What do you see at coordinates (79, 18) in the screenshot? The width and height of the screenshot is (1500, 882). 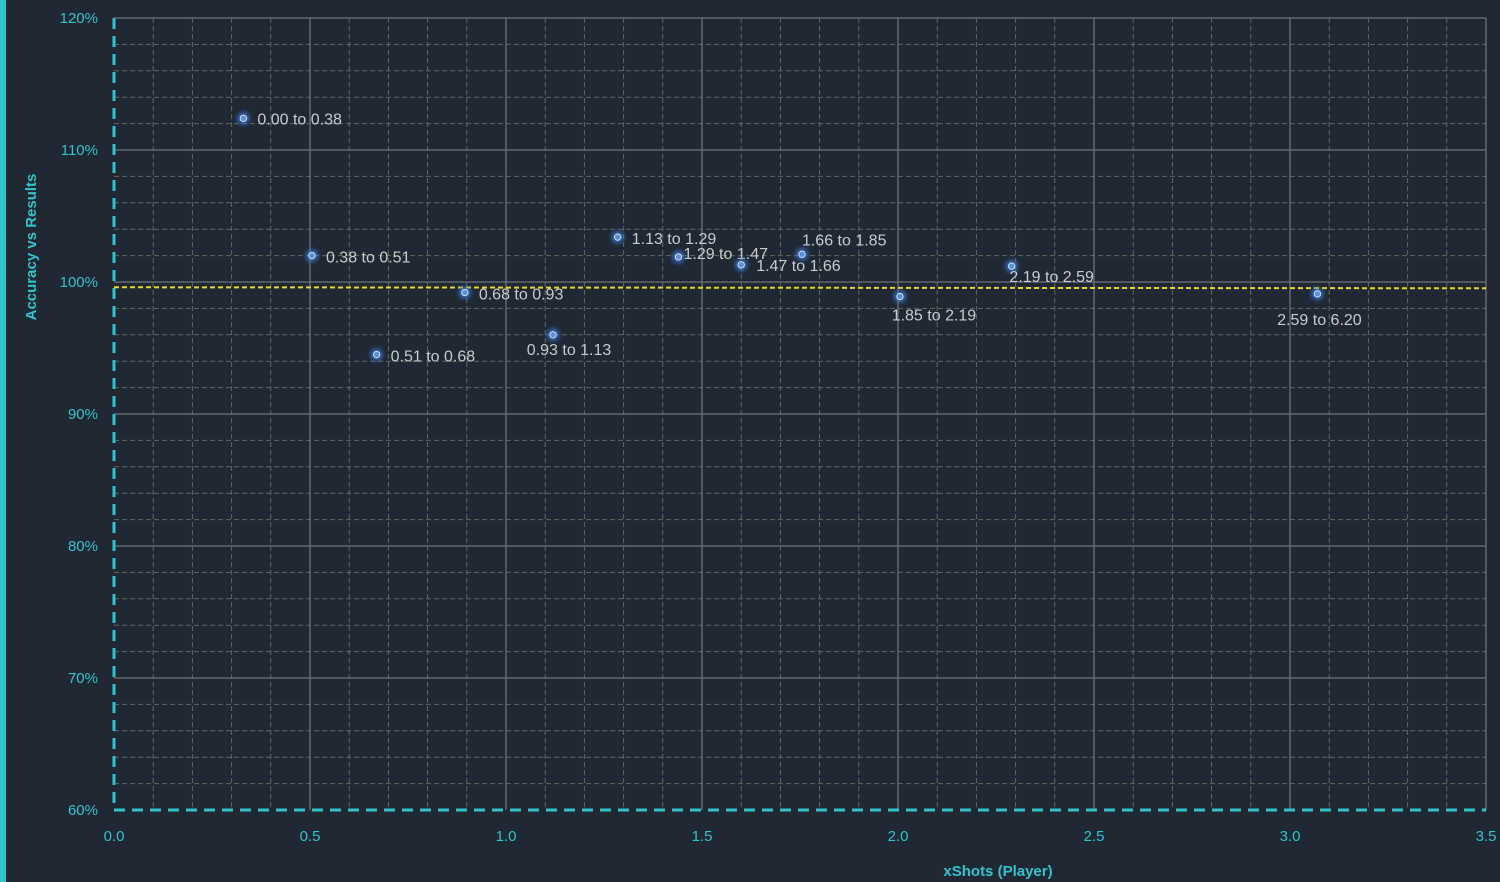 I see `y-tick-label: 120%` at bounding box center [79, 18].